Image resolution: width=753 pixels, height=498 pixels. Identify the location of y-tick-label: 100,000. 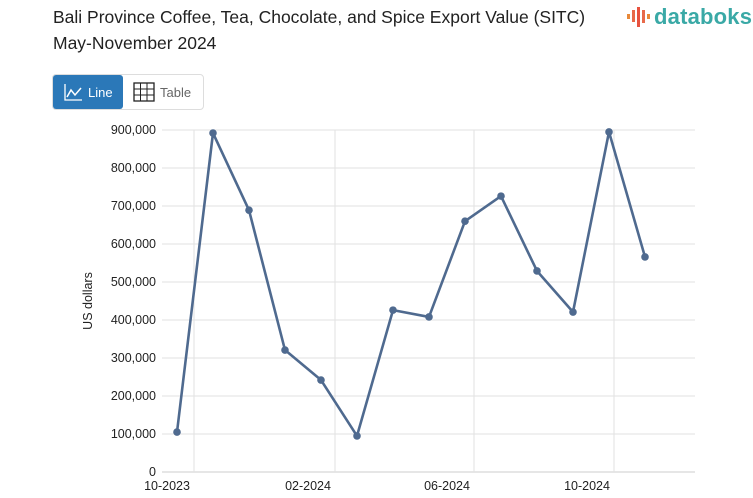
(133, 434).